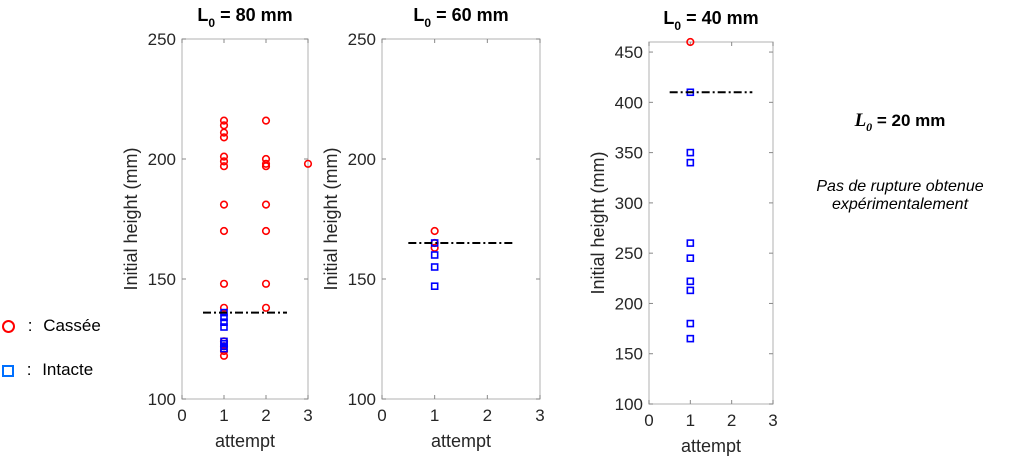 This screenshot has width=1023, height=458. What do you see at coordinates (629, 52) in the screenshot?
I see `y-tick-label: 450` at bounding box center [629, 52].